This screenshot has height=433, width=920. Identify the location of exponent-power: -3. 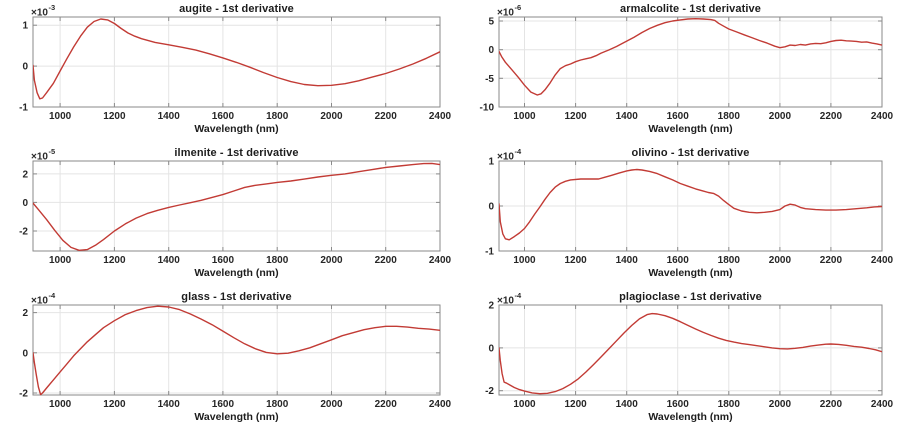
(52, 7).